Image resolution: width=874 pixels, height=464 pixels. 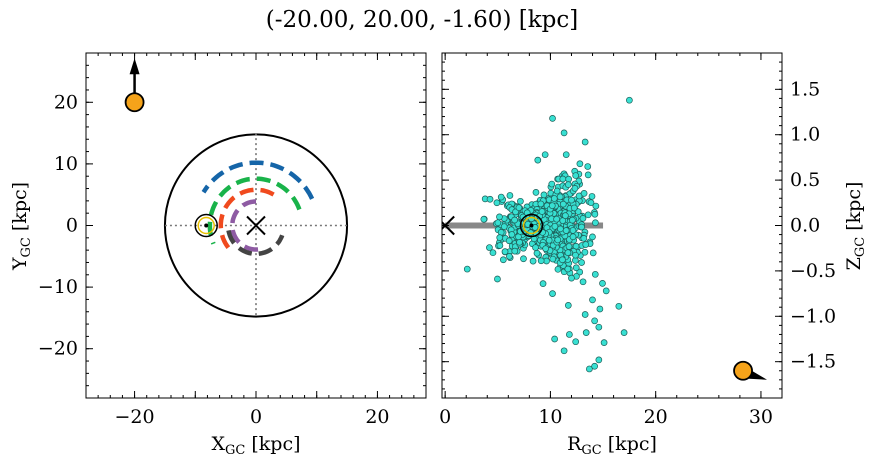 I want to click on right-ytick-label: 1.0, so click(x=805, y=135).